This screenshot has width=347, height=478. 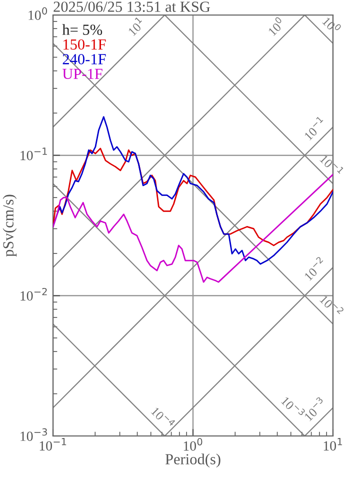 What do you see at coordinates (136, 26) in the screenshot?
I see `annotation: 10$^{1}$` at bounding box center [136, 26].